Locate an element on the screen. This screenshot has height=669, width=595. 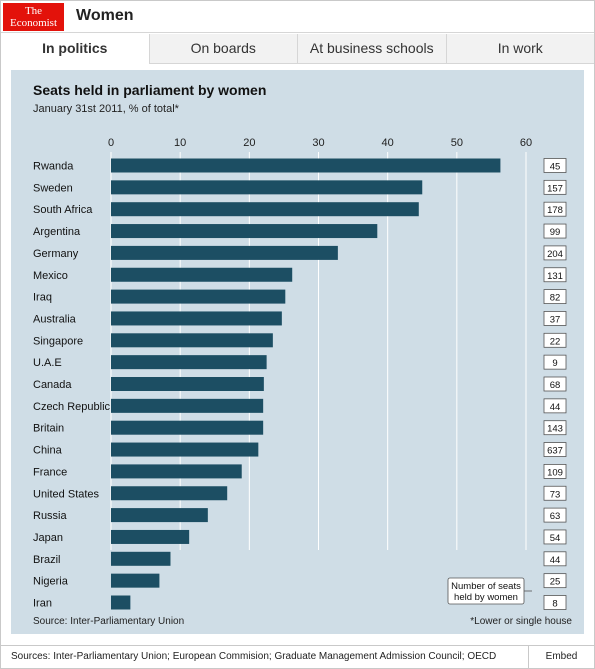
seat-count-label: 44 is located at coordinates (555, 560).